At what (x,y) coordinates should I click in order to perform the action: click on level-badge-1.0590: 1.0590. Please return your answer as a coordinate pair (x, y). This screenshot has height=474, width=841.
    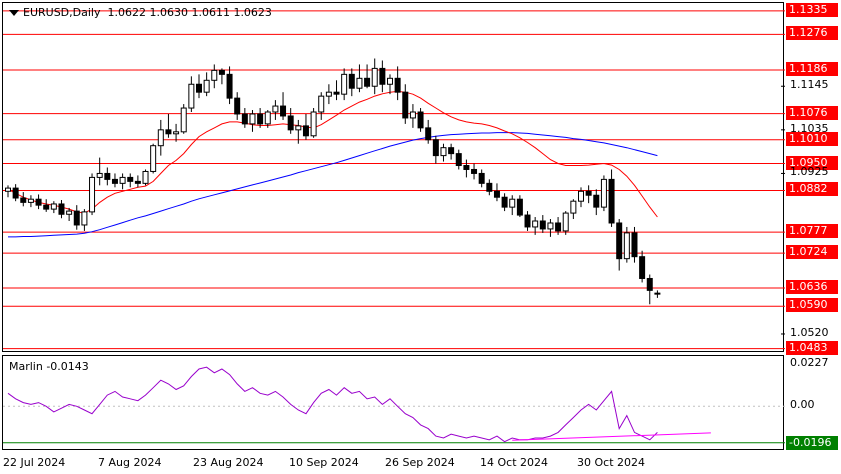
    Looking at the image, I should click on (812, 305).